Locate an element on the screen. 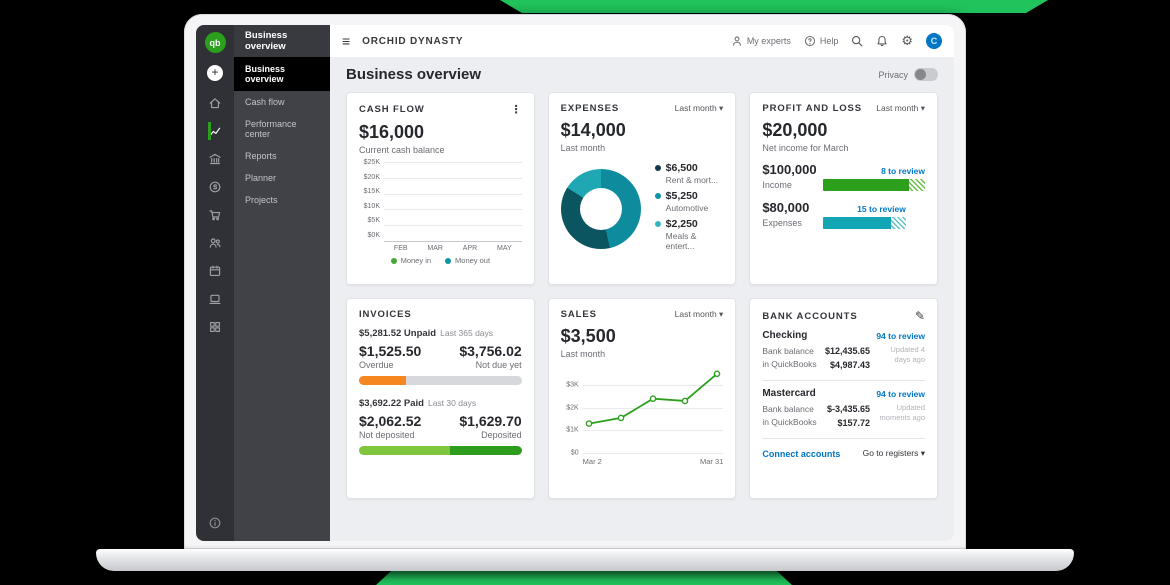  x-tick-label: APR is located at coordinates (470, 248).